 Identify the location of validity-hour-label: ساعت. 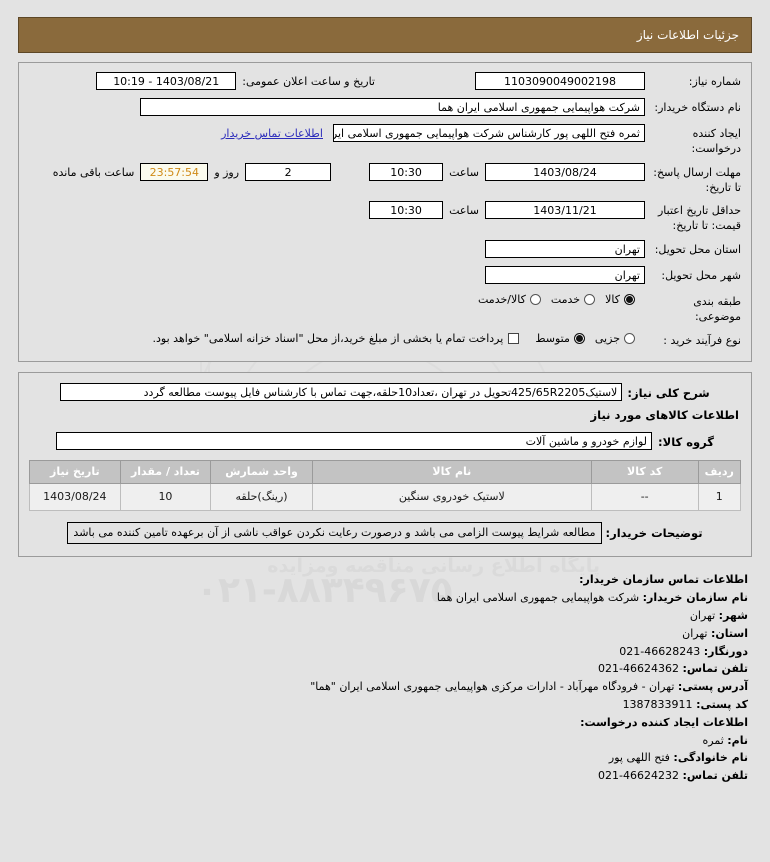
(464, 211).